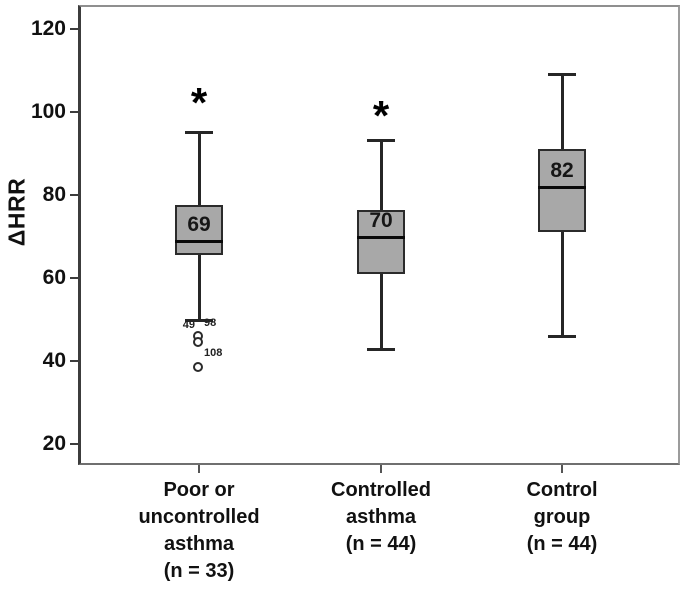 This screenshot has width=685, height=595. Describe the element at coordinates (381, 490) in the screenshot. I see `category-label-line: Controlled` at that location.